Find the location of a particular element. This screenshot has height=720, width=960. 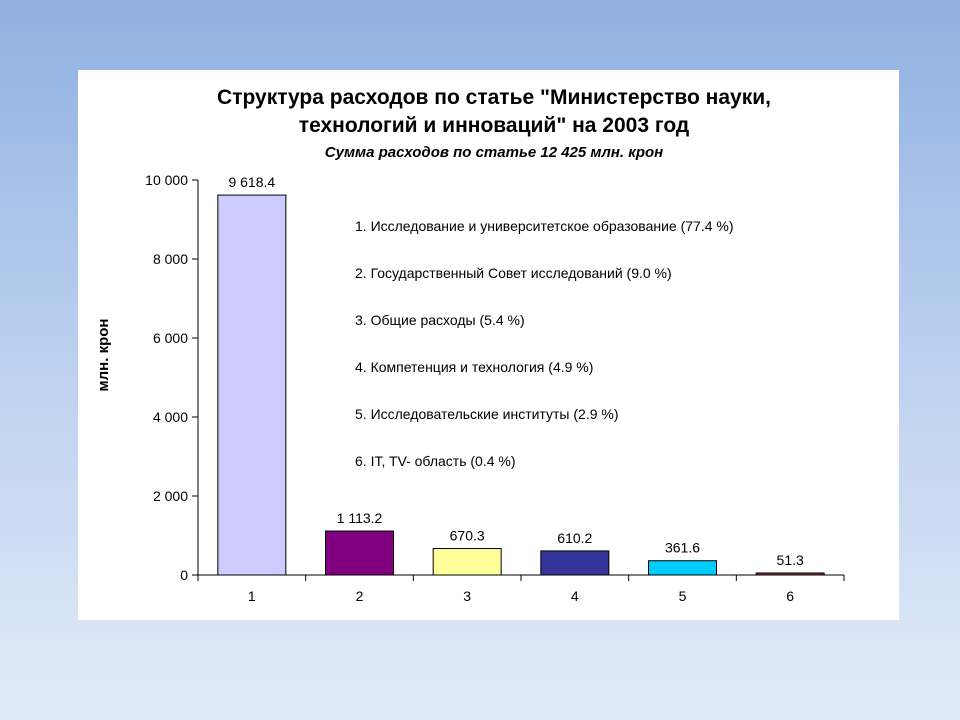

y-axis-label: млн. крон is located at coordinates (103, 355).